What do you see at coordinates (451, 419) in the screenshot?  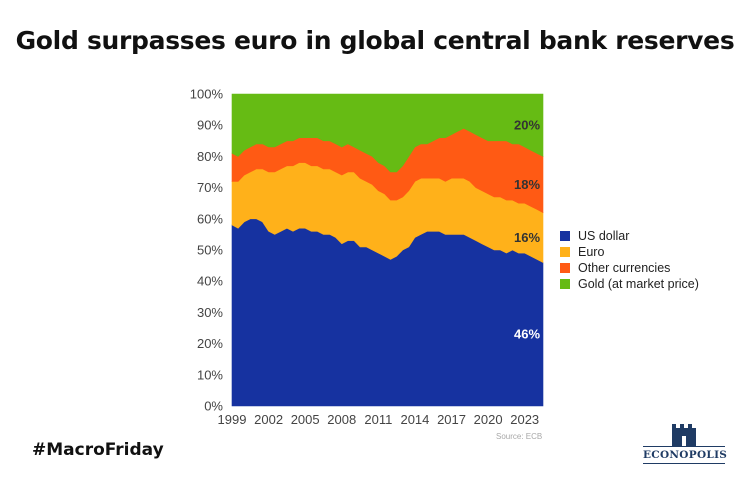 I see `x-tick-label: 2017` at bounding box center [451, 419].